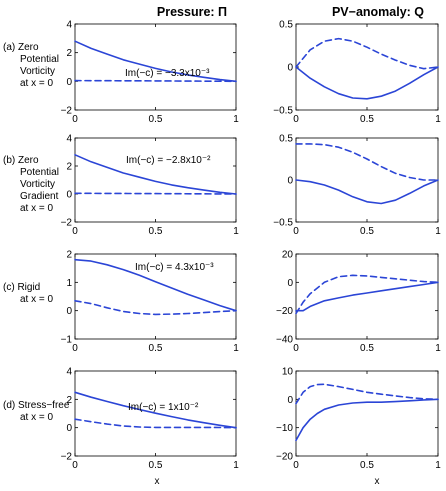 The width and height of the screenshot is (446, 491). I want to click on panel-a-pv: 0 0.5 1−0.500.5, so click(357, 73).